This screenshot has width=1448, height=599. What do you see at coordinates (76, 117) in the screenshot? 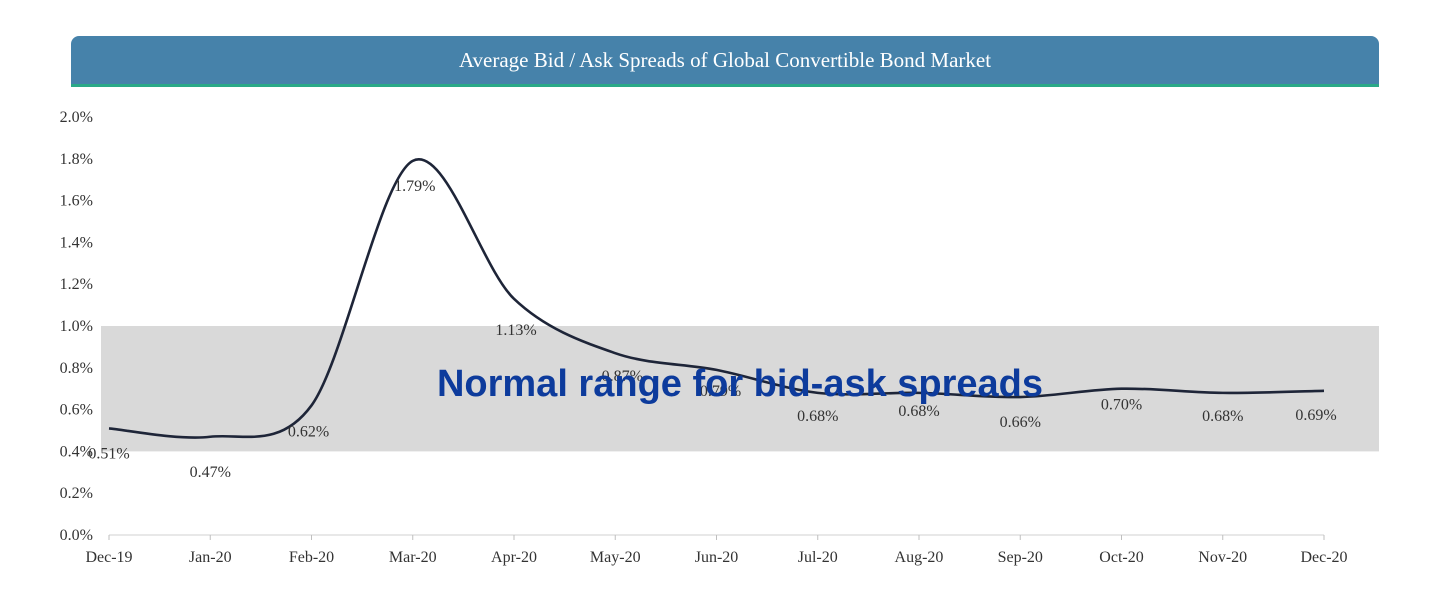
I see `y-tick-label: 2.0%` at bounding box center [76, 117].